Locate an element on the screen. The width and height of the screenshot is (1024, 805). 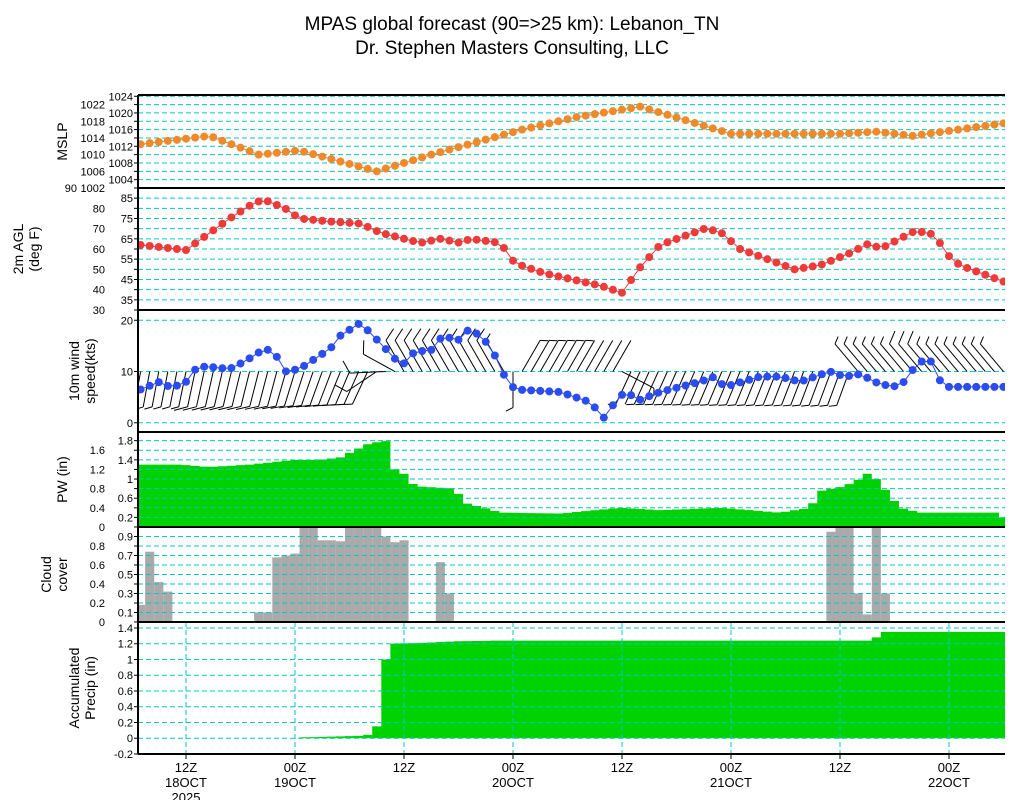
y-axis-label: Cloud is located at coordinates (46, 574).